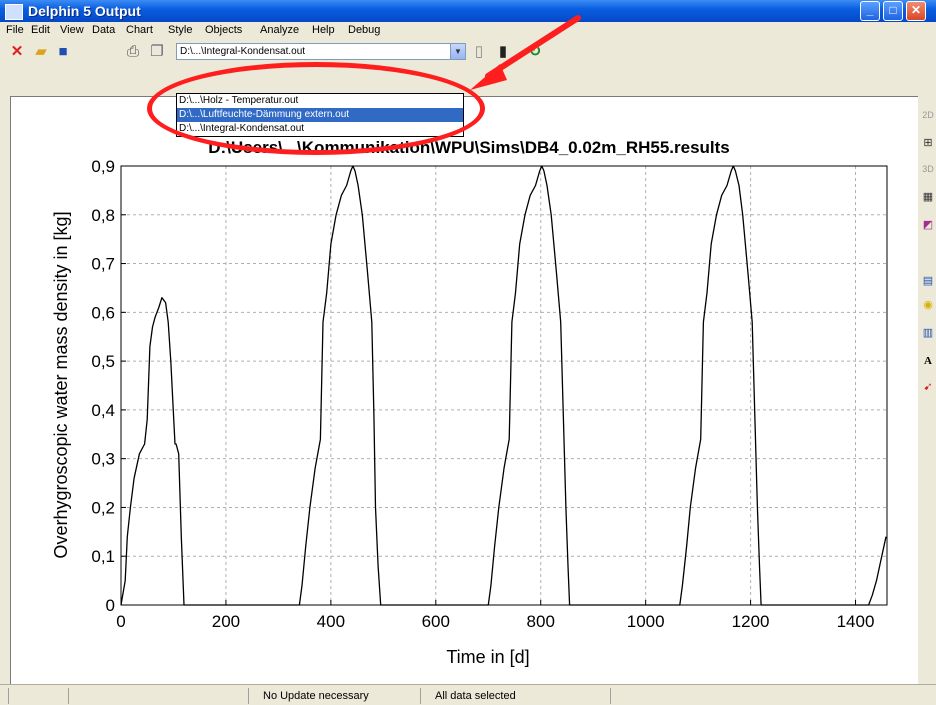  I want to click on status-bar: No Update necessary All data selected, so click(468, 694).